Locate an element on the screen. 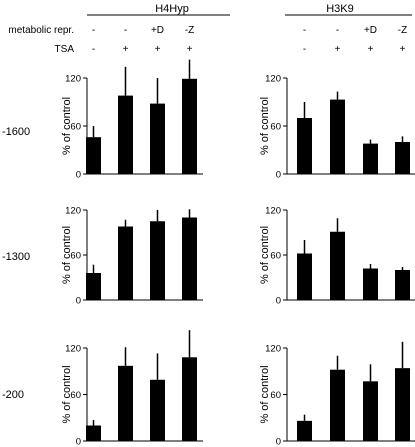 Image resolution: width=415 pixels, height=447 pixels. tsa-value-h4hyp-2: + is located at coordinates (158, 49).